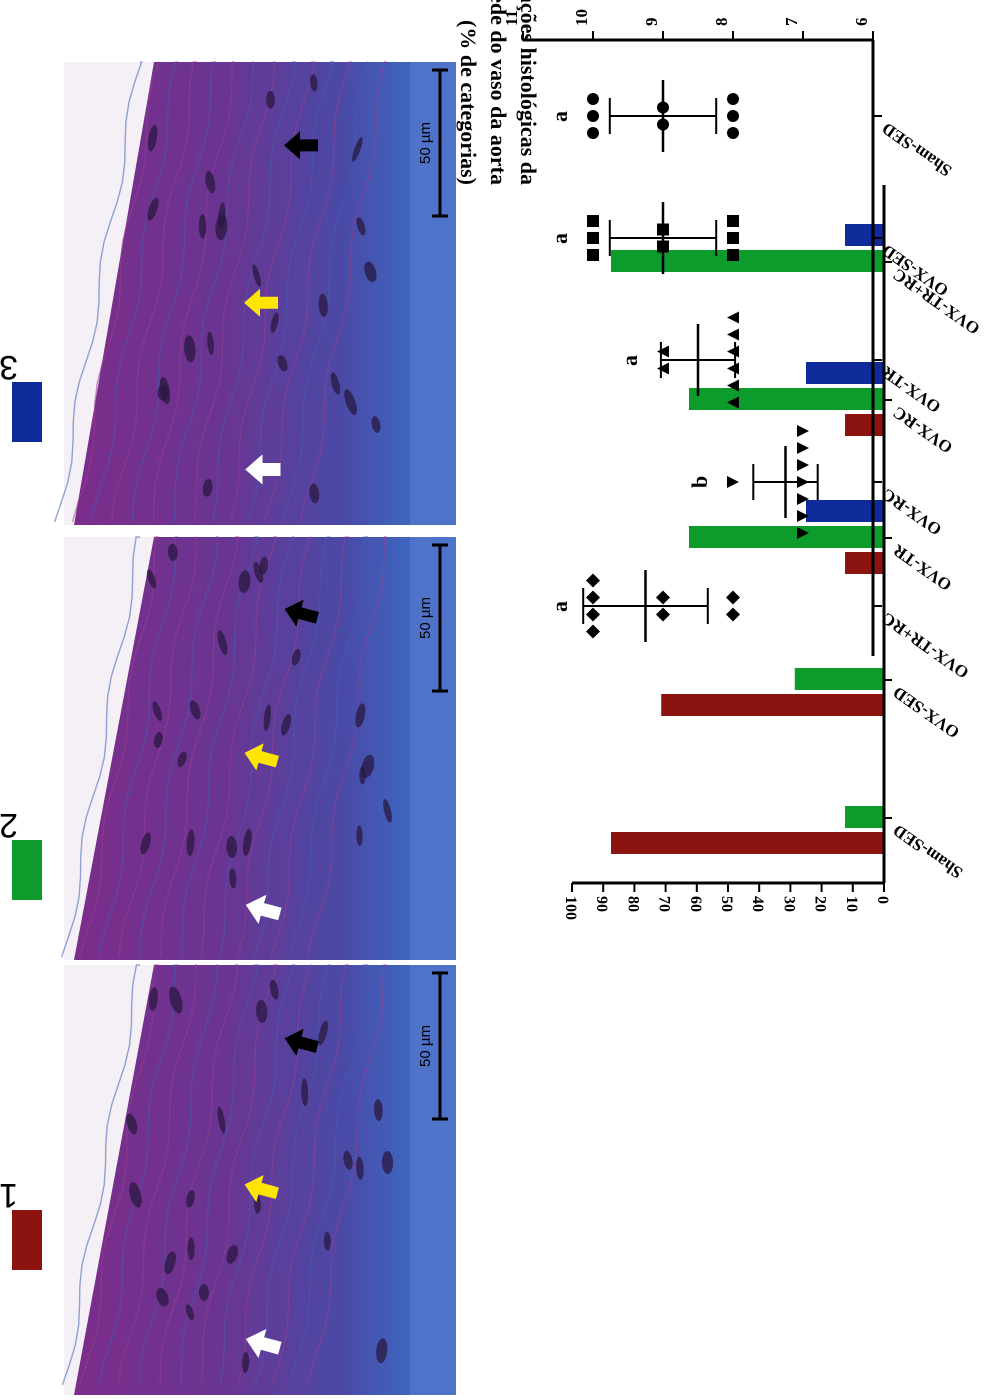  What do you see at coordinates (861, 22) in the screenshot?
I see `scatter-tick-label: 6` at bounding box center [861, 22].